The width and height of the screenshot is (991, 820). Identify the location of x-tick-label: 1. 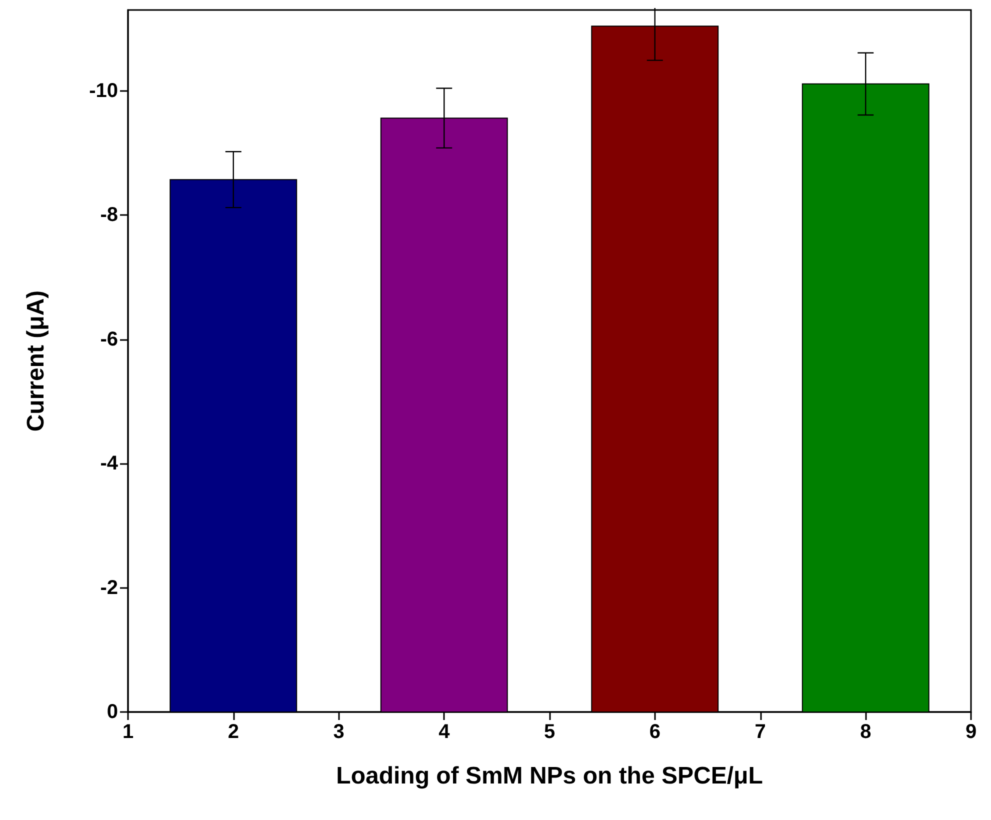
(128, 732).